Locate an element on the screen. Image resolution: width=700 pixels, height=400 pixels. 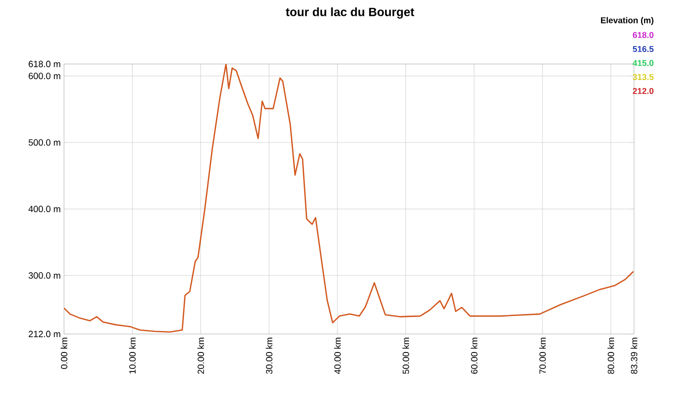
x-tick-label: 10.00 km is located at coordinates (132, 356).